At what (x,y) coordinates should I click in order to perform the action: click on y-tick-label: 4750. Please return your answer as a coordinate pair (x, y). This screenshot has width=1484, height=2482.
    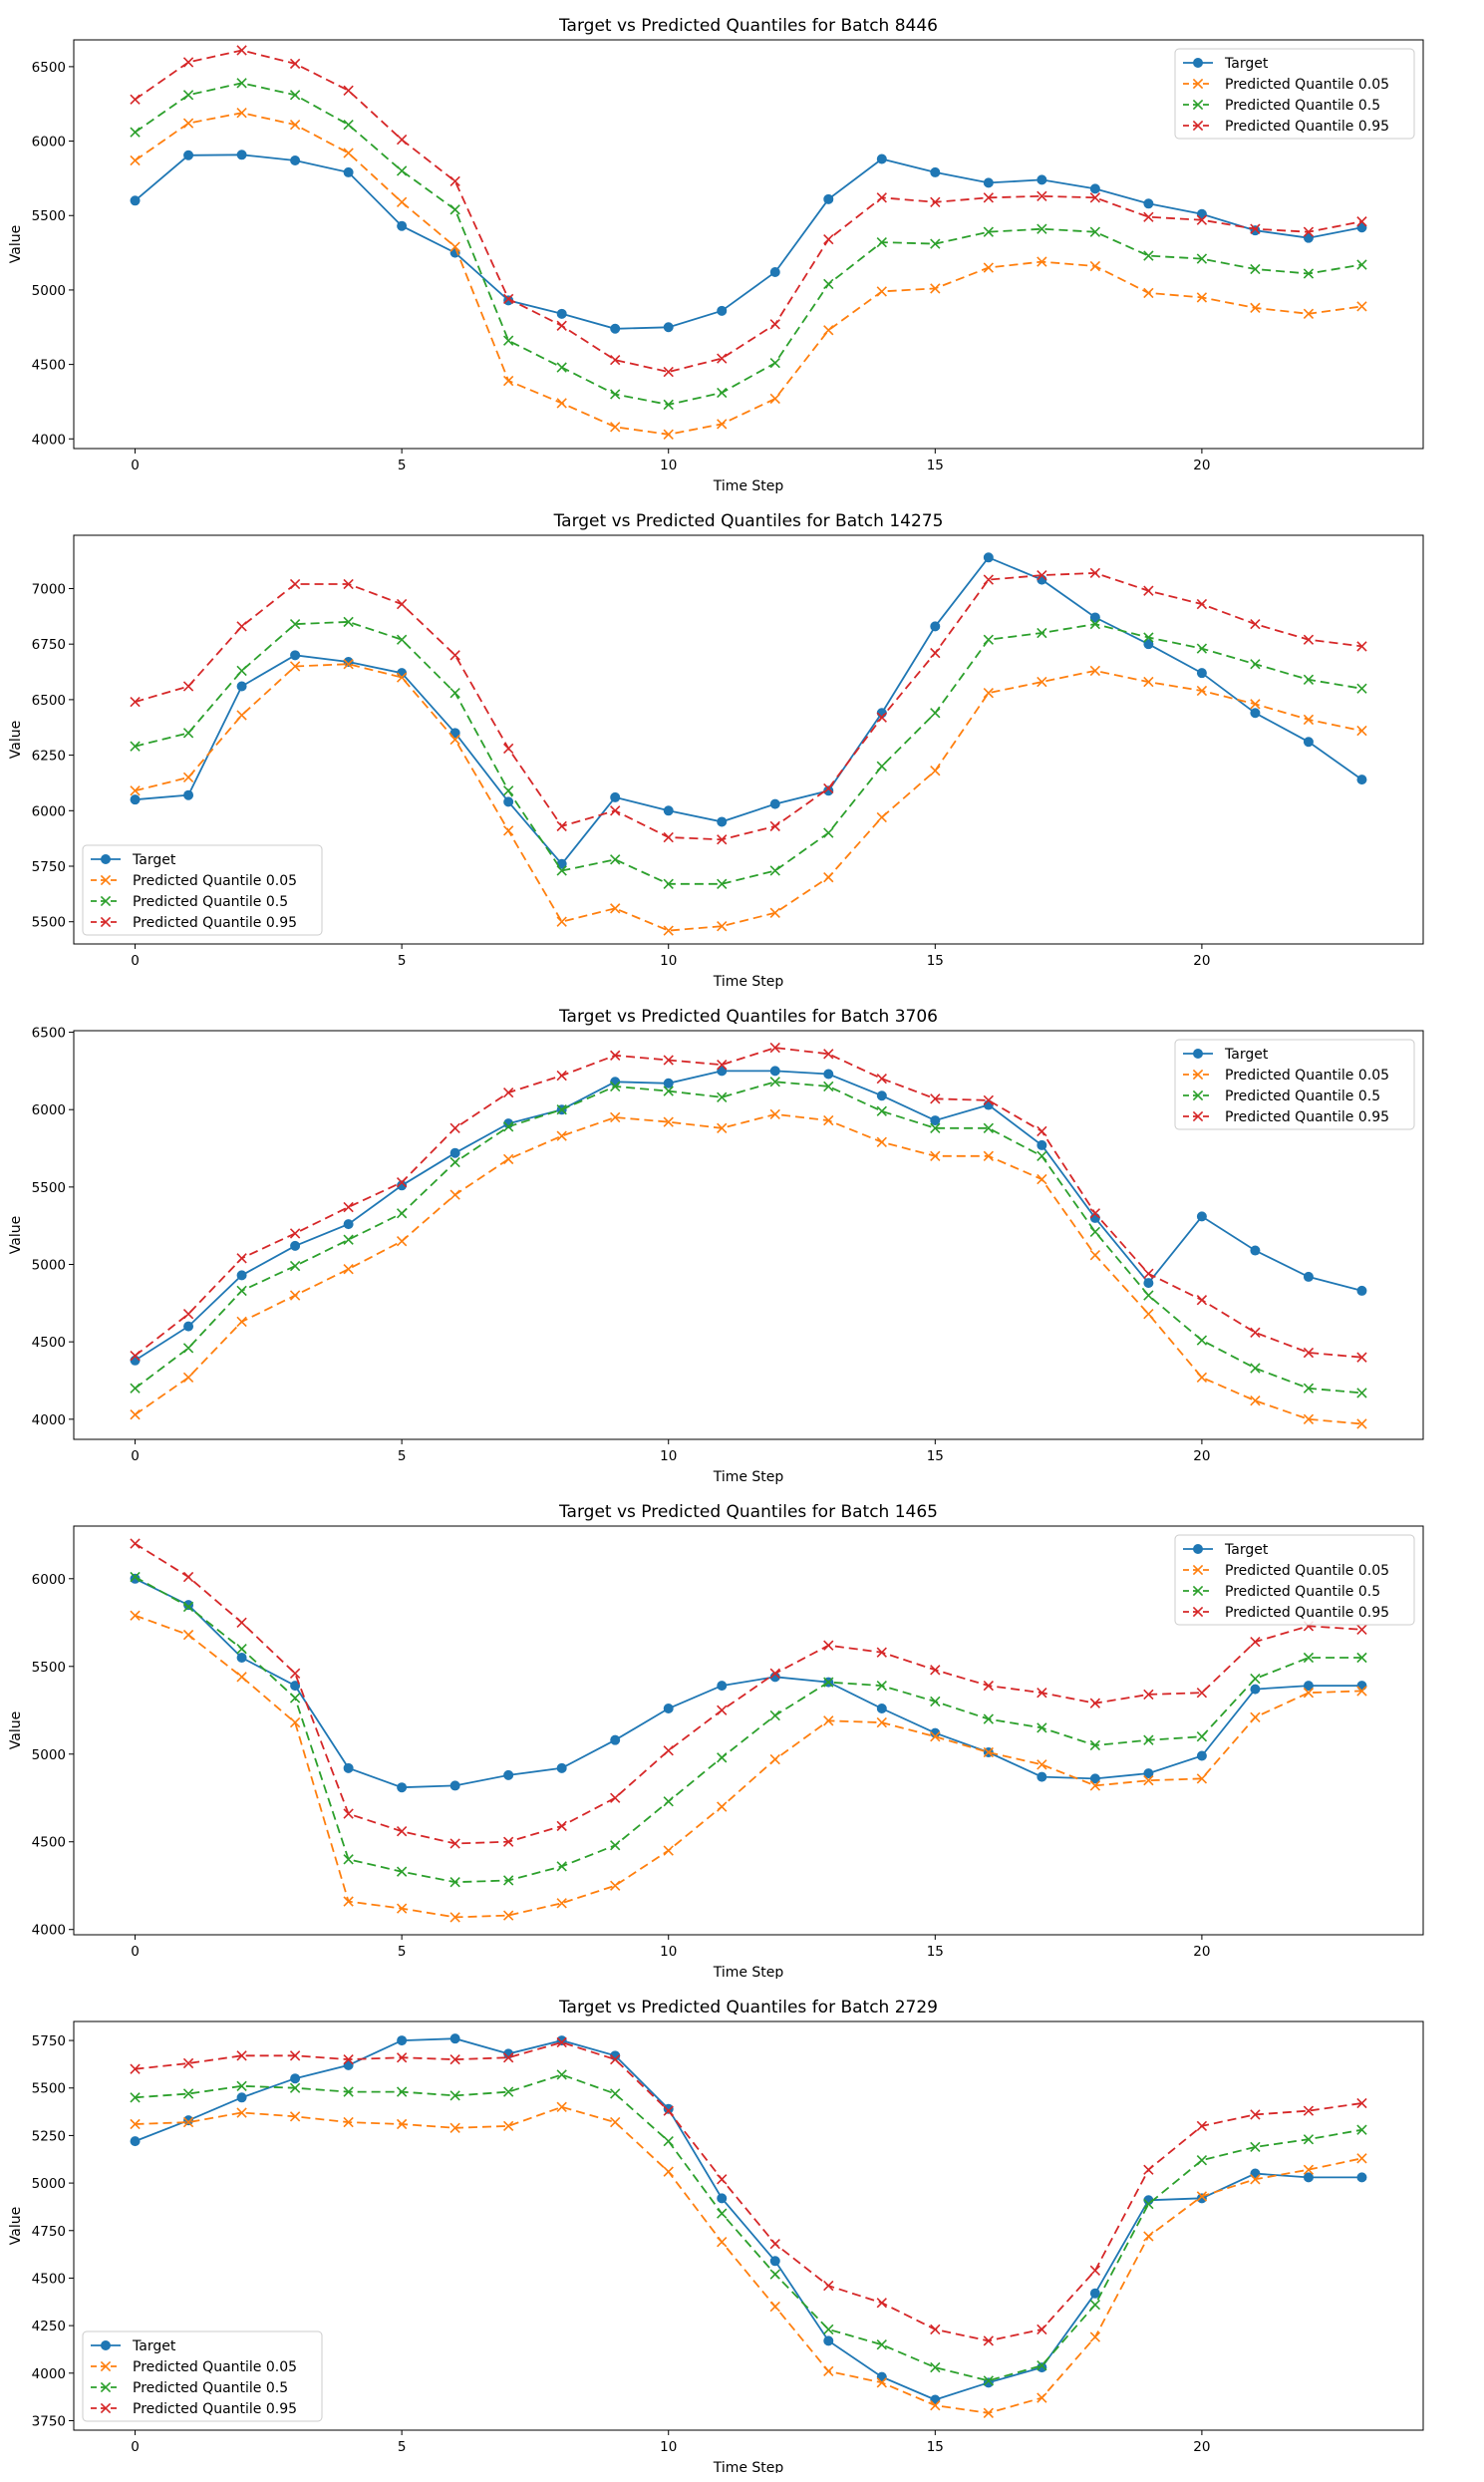
    Looking at the image, I should click on (49, 2232).